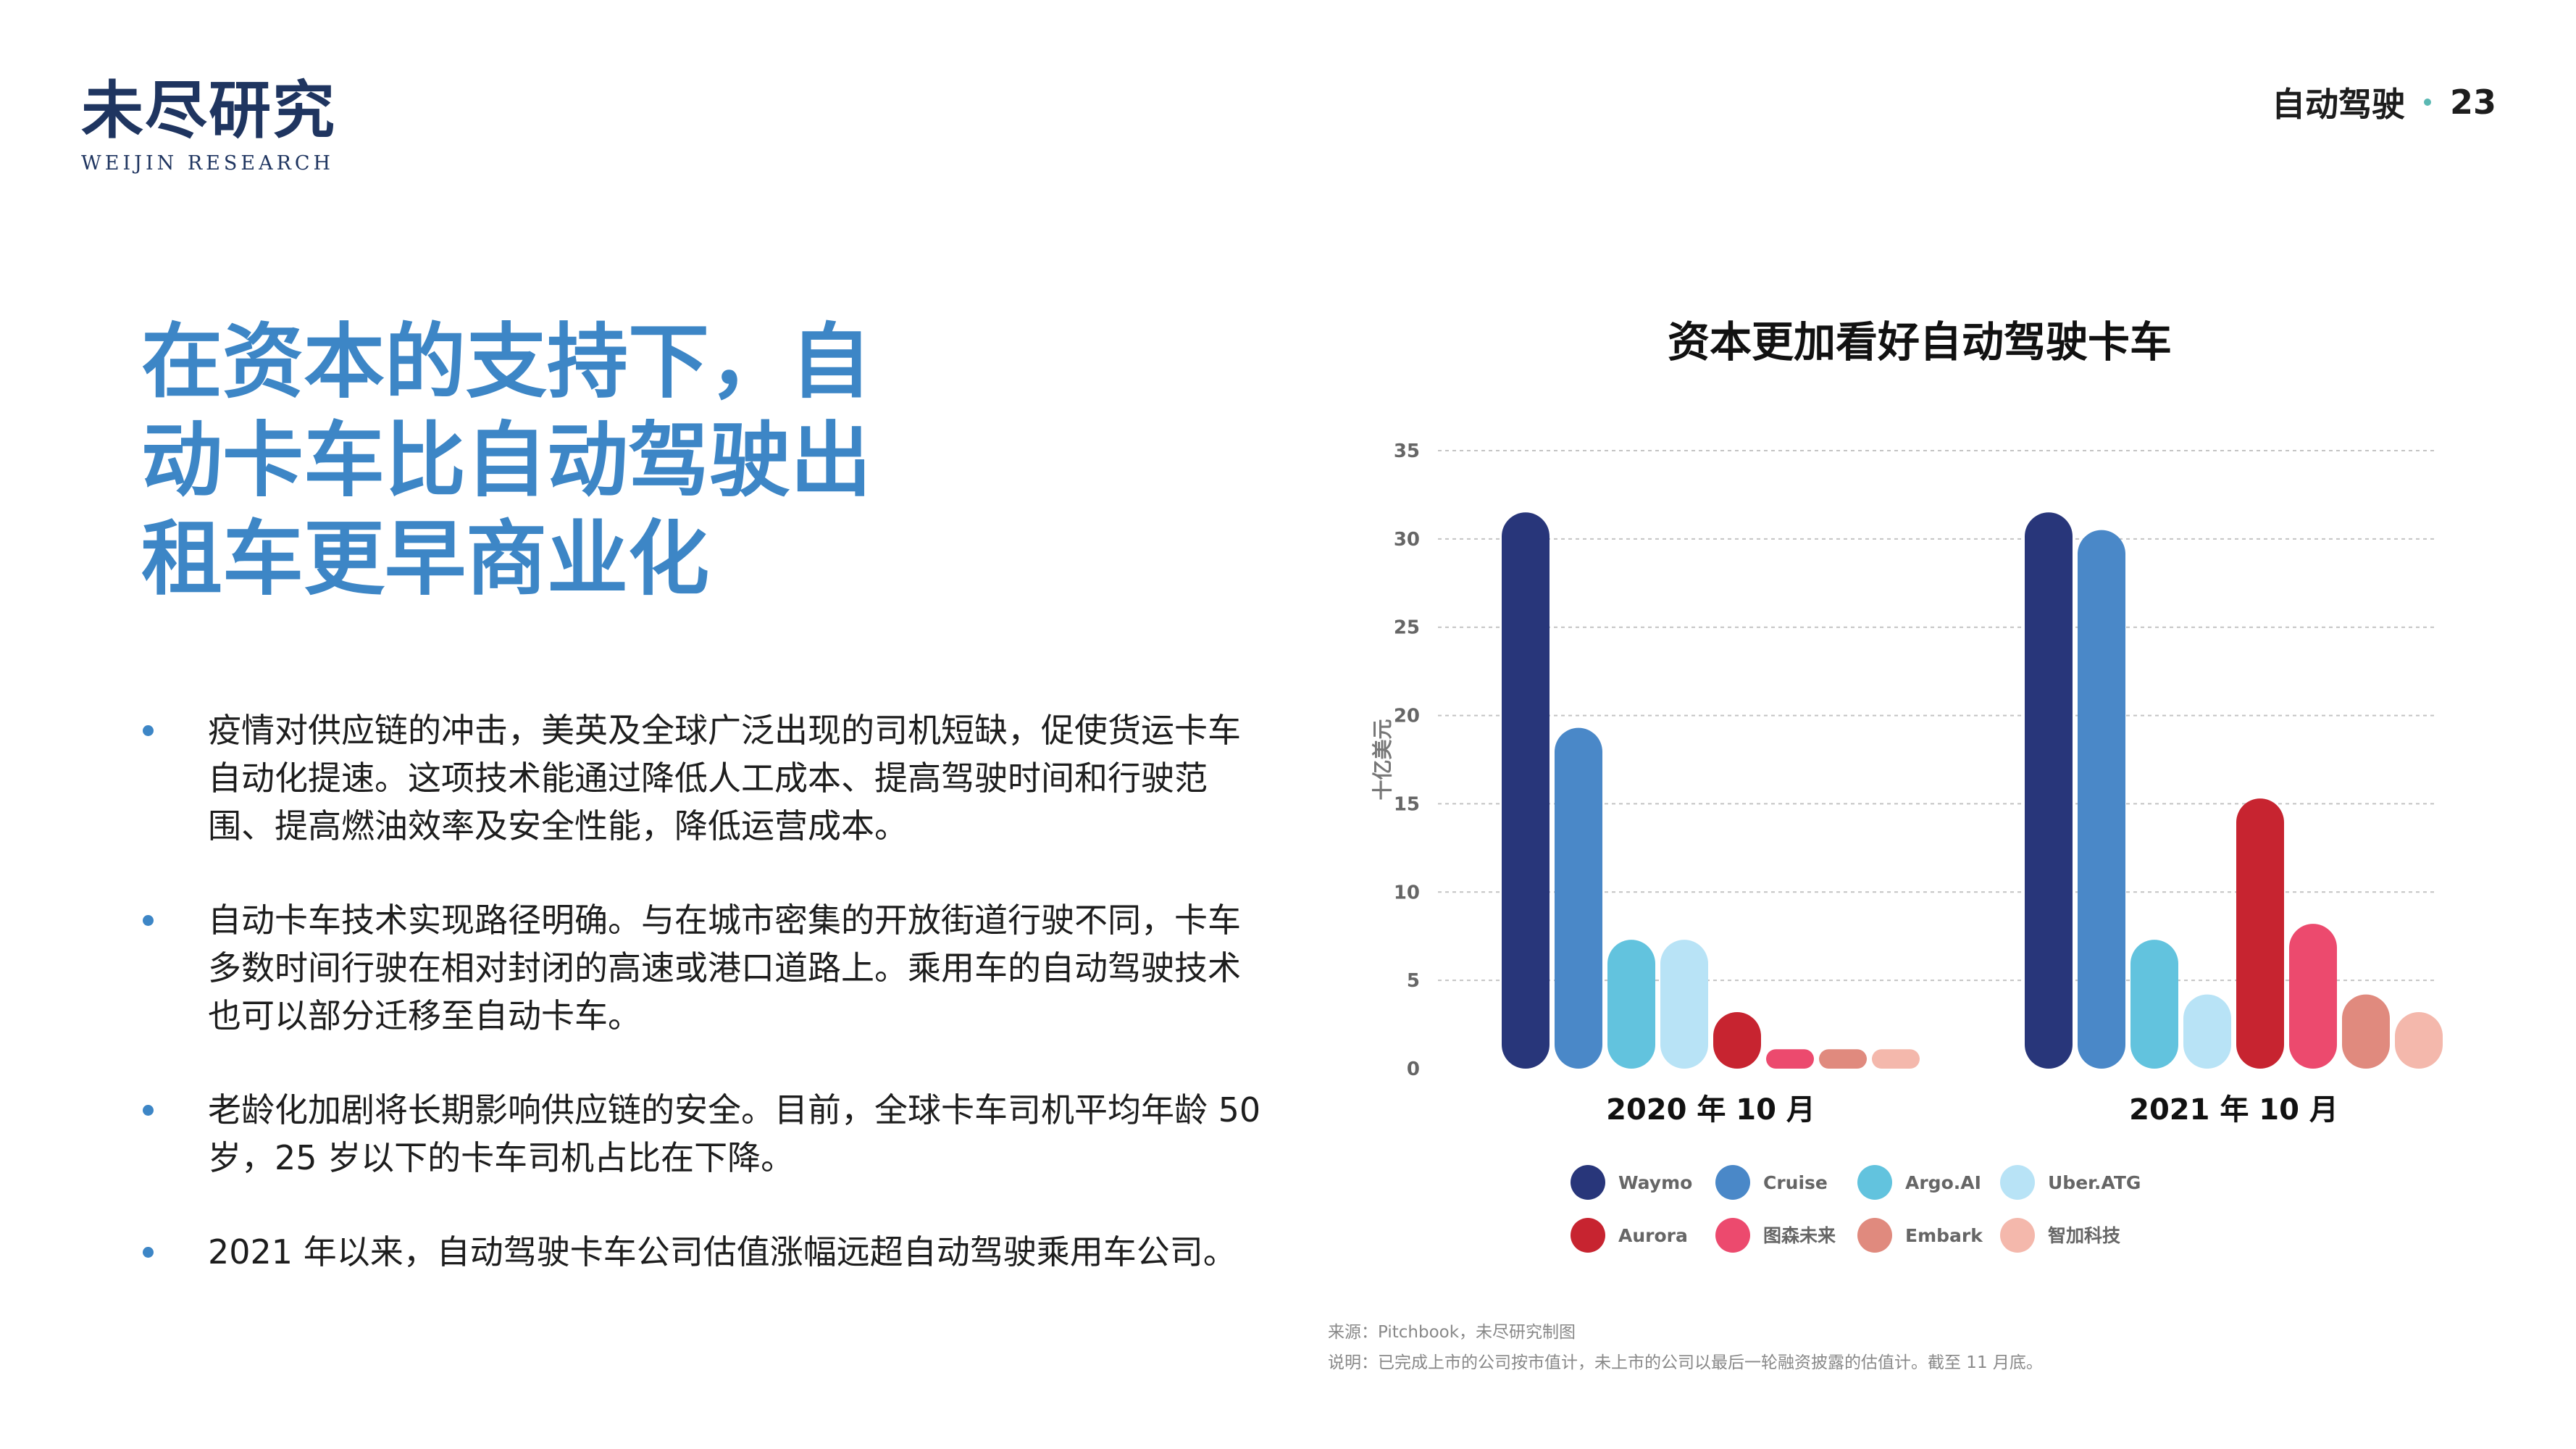  I want to click on page-header: 自动驾驶 23, so click(2384, 102).